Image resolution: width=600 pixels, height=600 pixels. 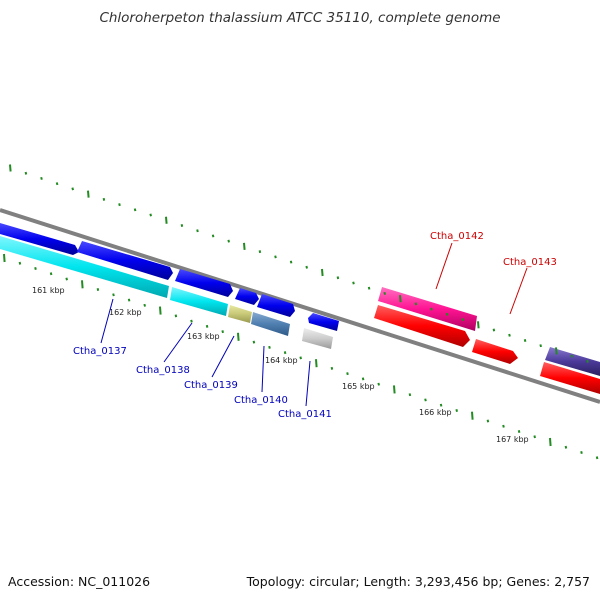 I want to click on tick-label: 162 kbp, so click(x=125, y=312).